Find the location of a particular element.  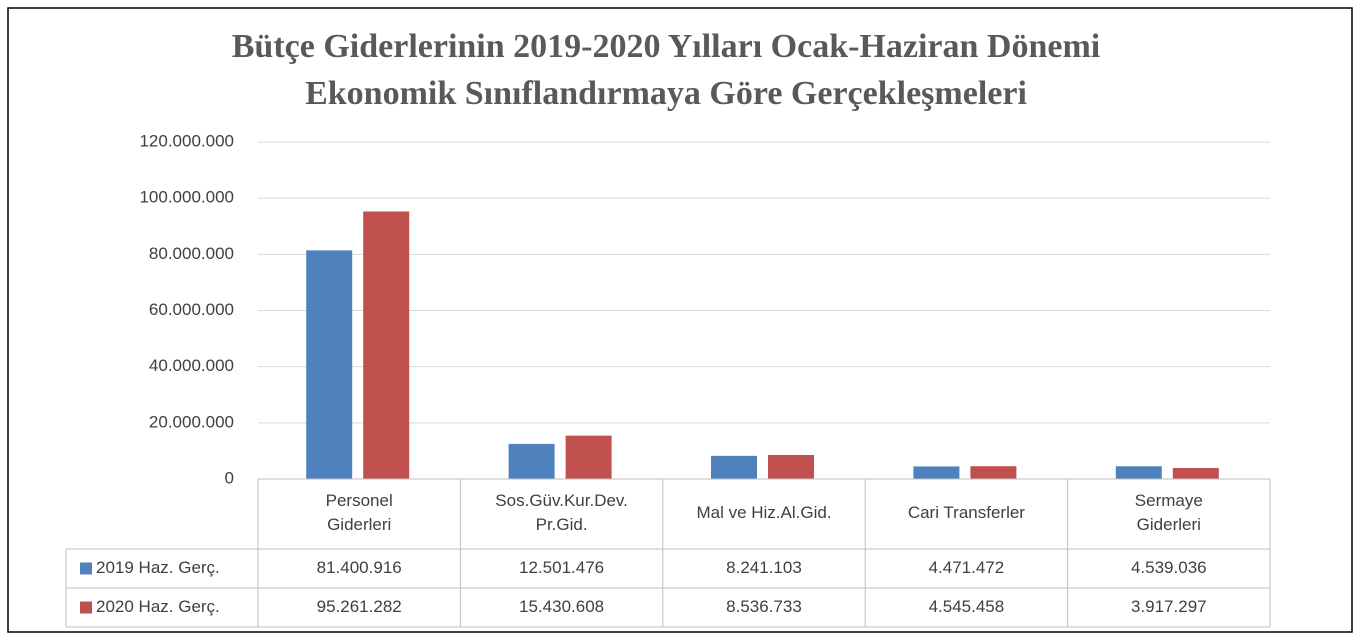

legend-label: 2020 Haz. Gerç. is located at coordinates (158, 606).